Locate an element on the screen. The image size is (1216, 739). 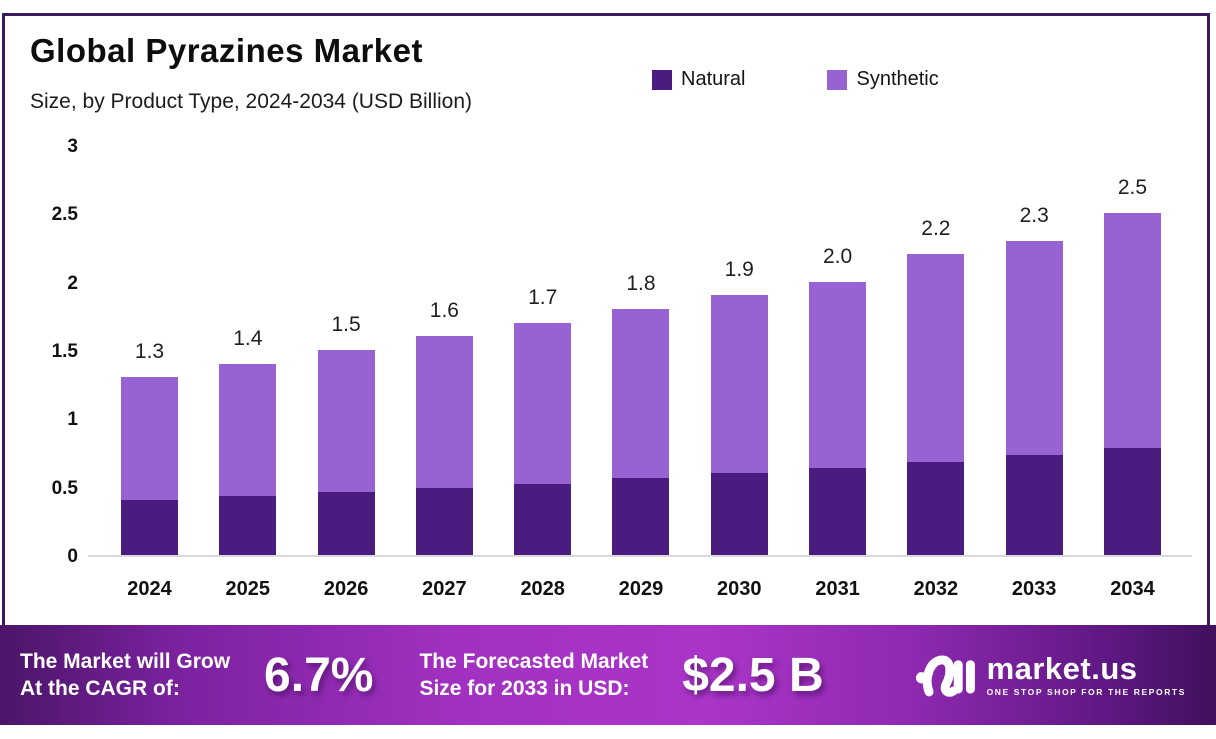
x-axis-label: 2024 is located at coordinates (149, 589).